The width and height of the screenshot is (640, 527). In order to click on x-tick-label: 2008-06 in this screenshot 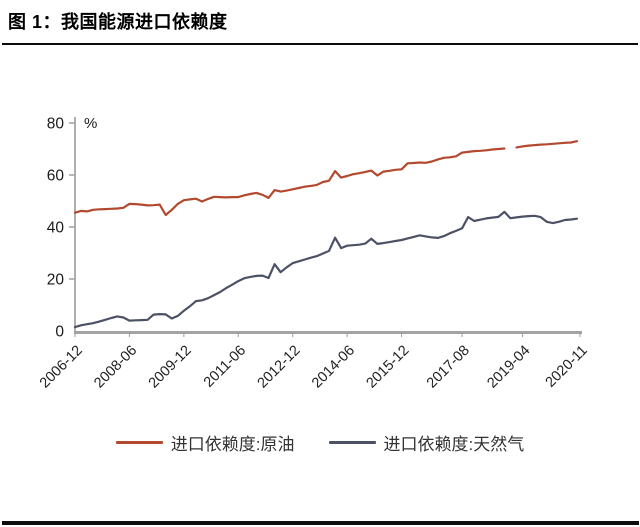, I will do `click(115, 367)`.